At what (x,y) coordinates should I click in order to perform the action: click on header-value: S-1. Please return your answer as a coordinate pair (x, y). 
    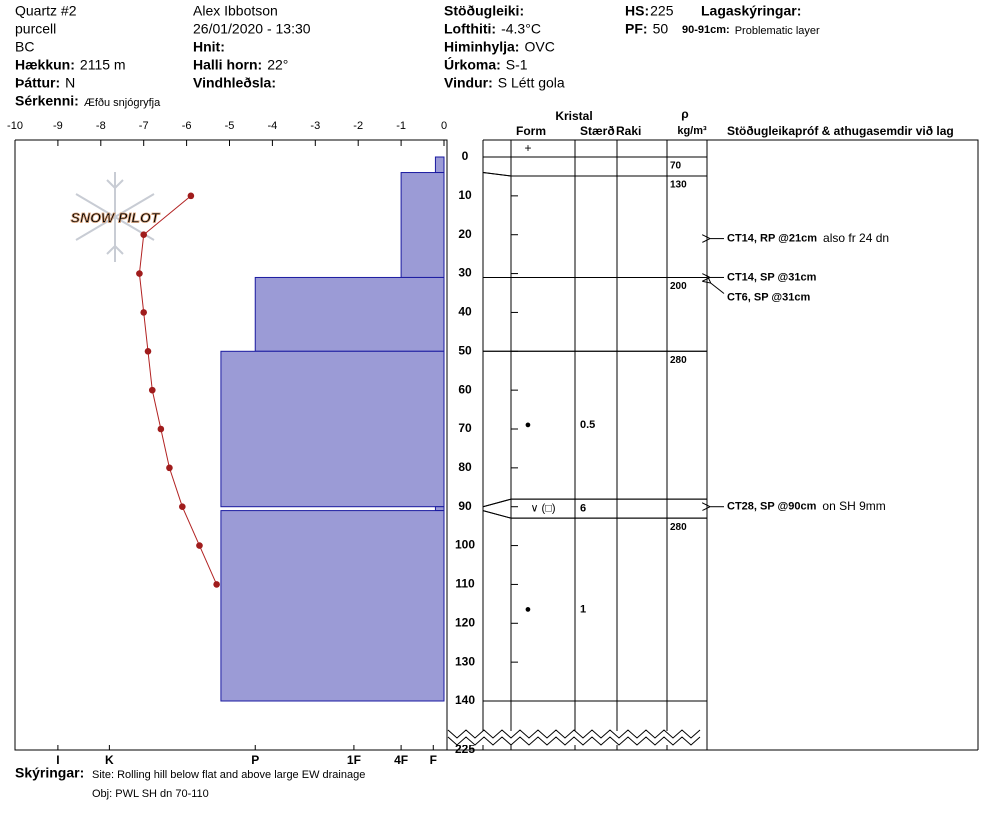
    Looking at the image, I should click on (517, 65).